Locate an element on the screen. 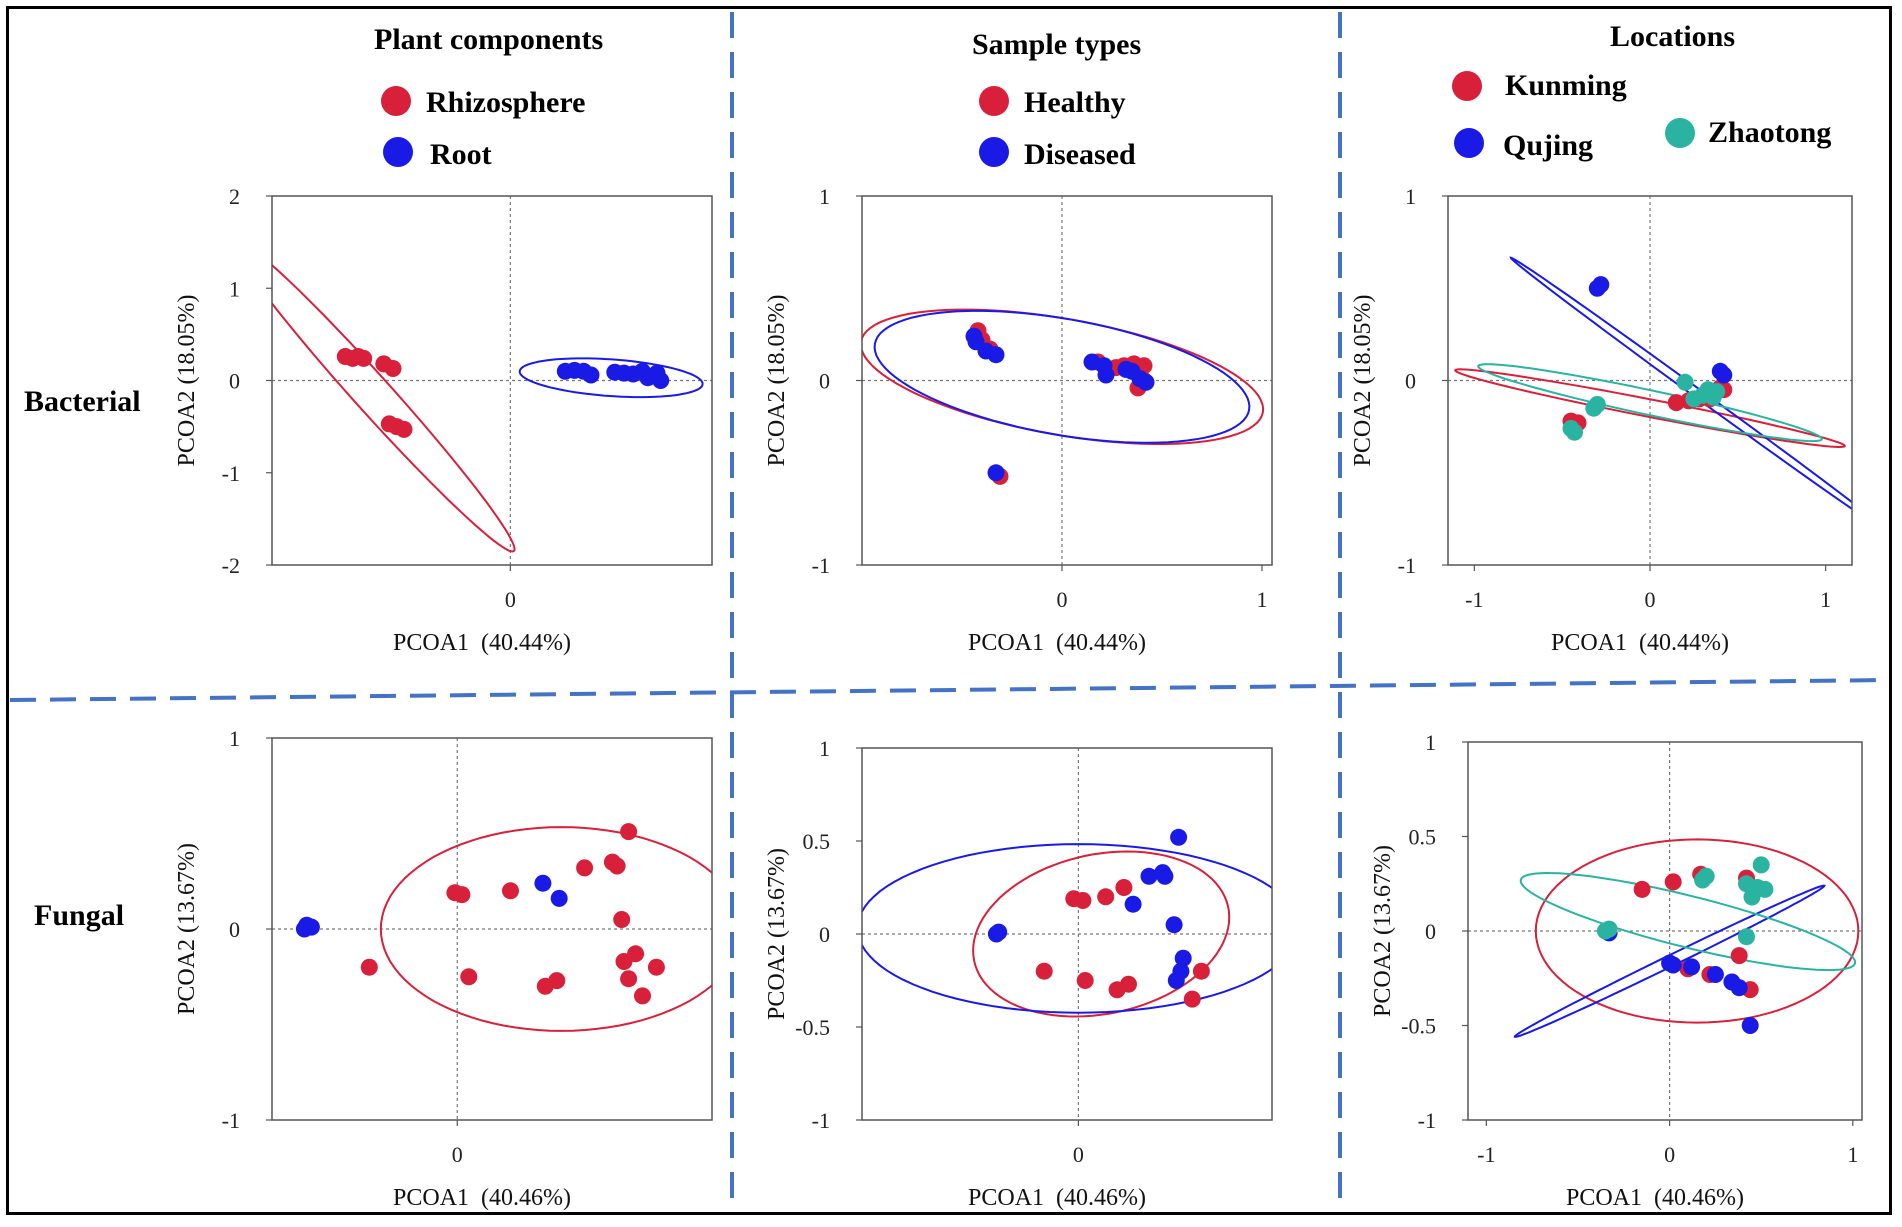  y-tick-label: -0.5 is located at coordinates (812, 1027).